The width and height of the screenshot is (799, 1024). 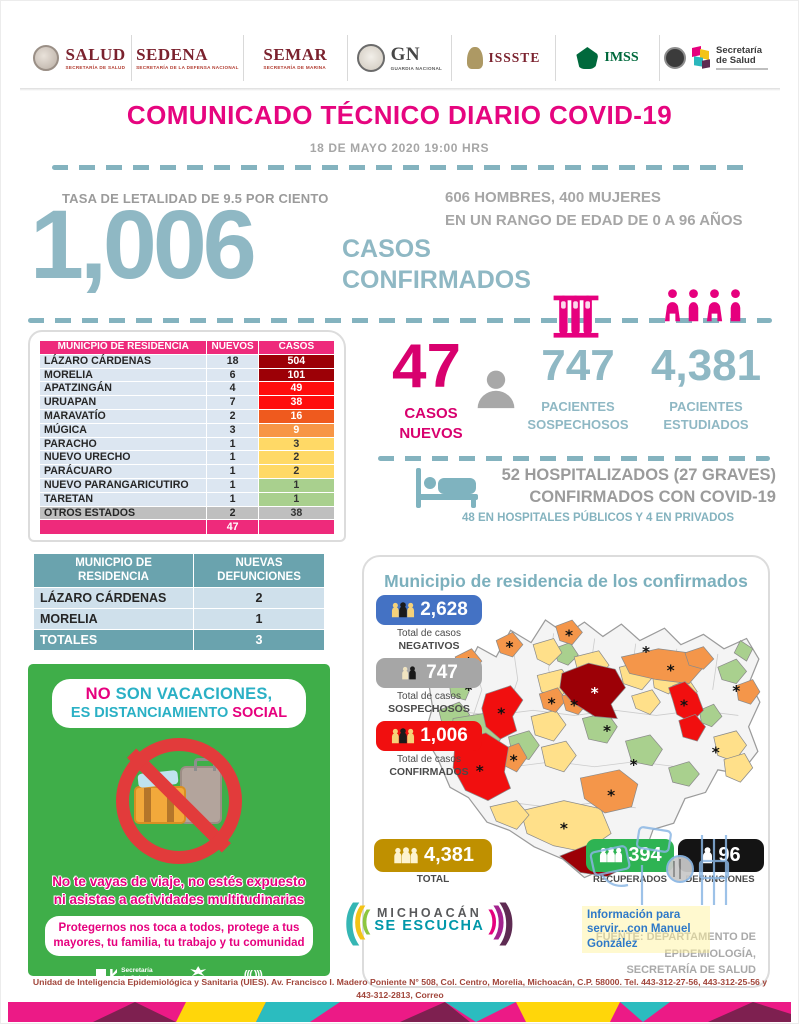 I want to click on michoacan-choropleth-map: *** *** *** *** *** *** * **, so click(x=592, y=749).